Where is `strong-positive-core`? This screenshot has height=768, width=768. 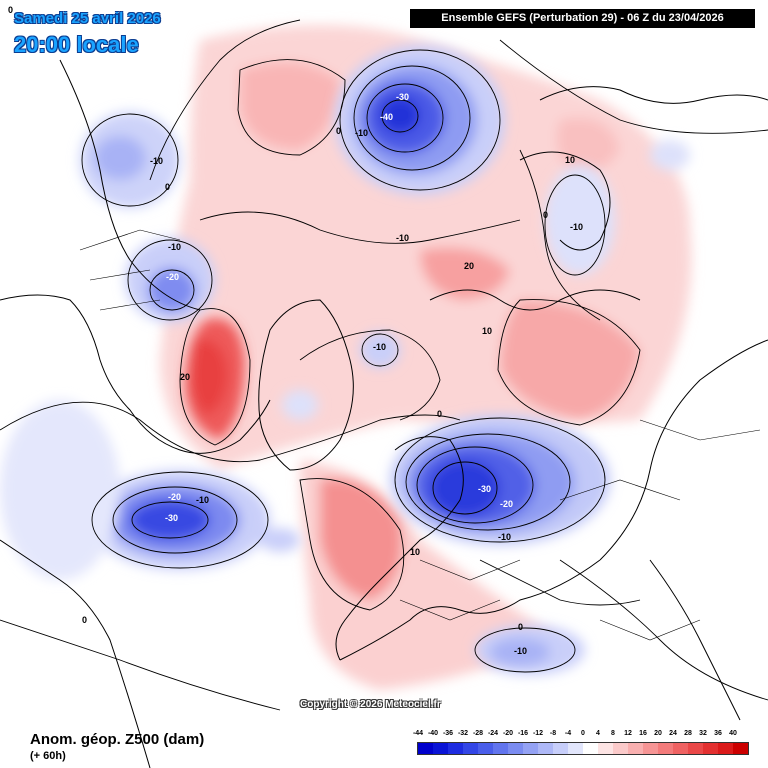
strong-positive-core is located at coordinates (215, 379).